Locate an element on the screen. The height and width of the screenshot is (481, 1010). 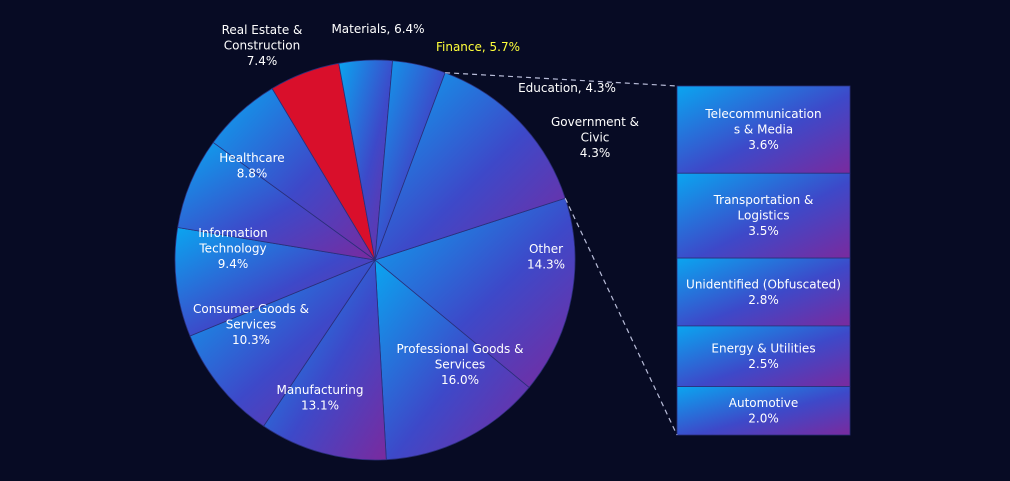
pie-slice-information-technology is located at coordinates (283, 343).